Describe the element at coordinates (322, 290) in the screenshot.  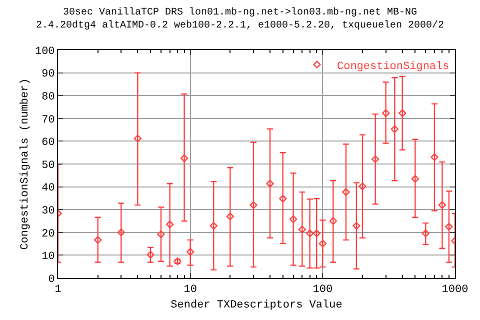
I see `x-tick-label: 100` at that location.